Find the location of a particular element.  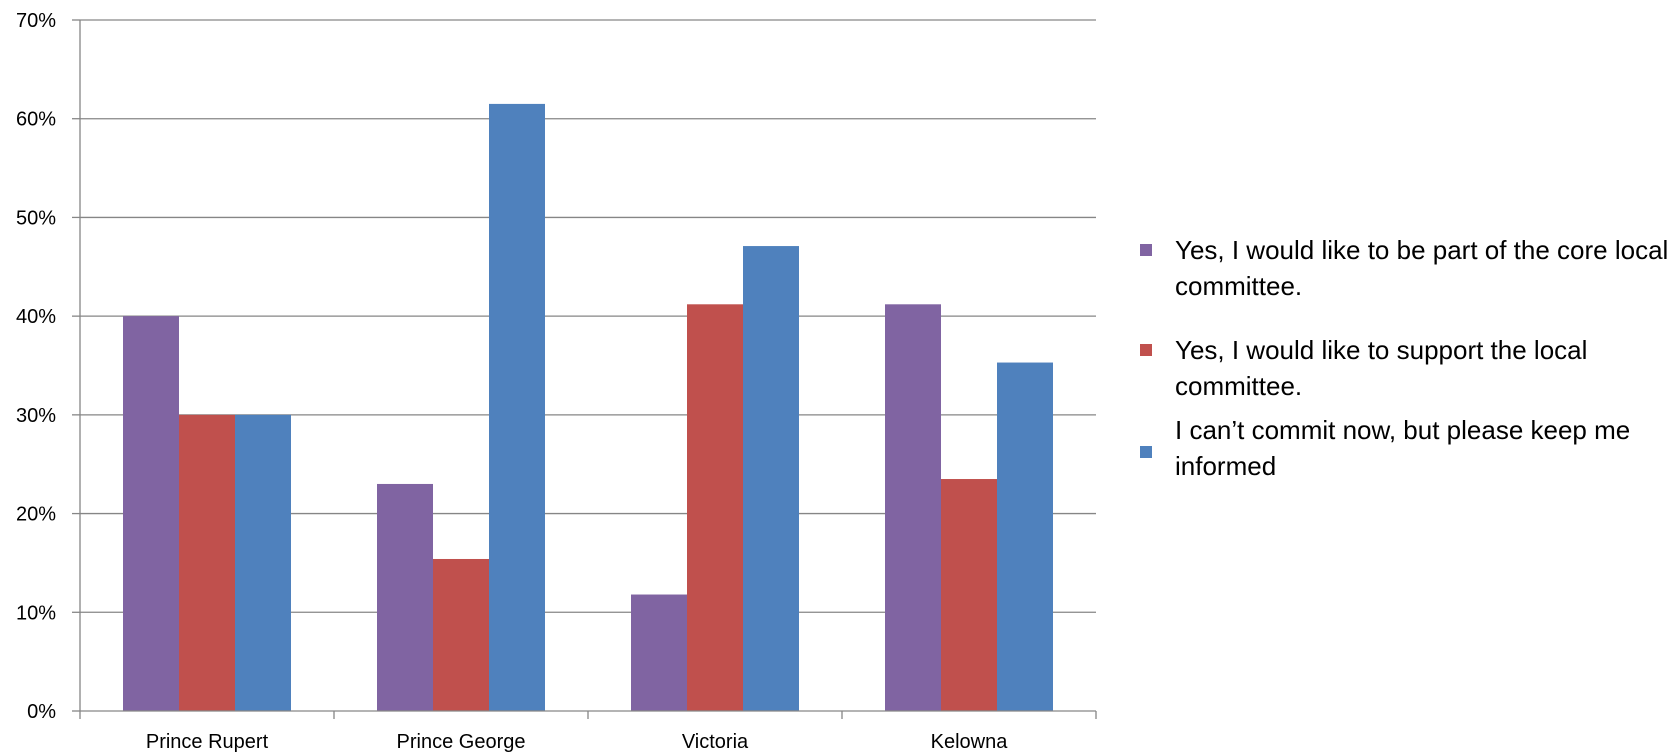

y-tick-label: 70% is located at coordinates (36, 21).